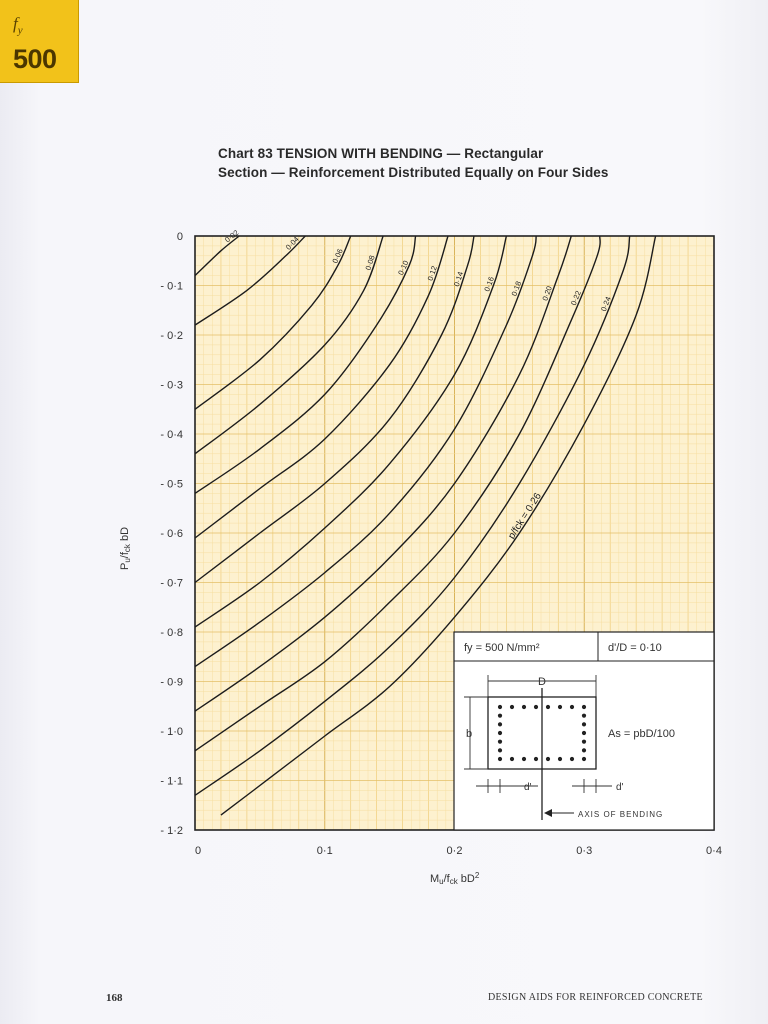  I want to click on inset-dD-label: d'/D = 0·10, so click(635, 648).